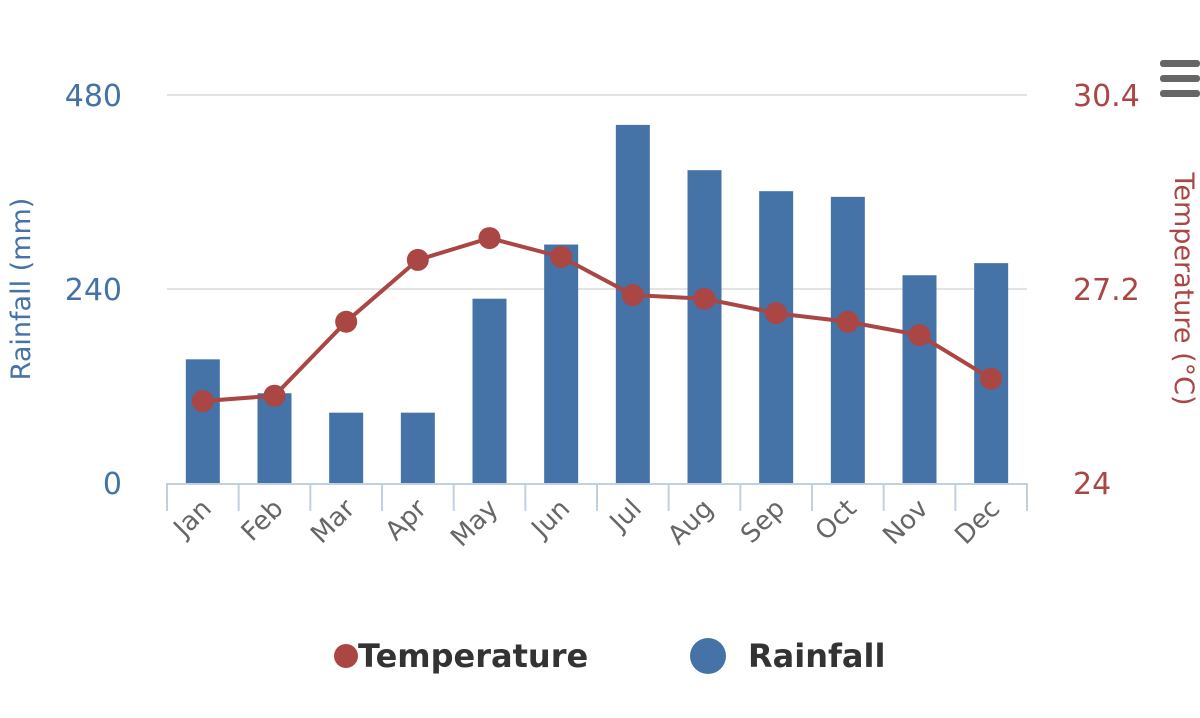 The height and width of the screenshot is (718, 1200). I want to click on bar-feb, so click(274, 438).